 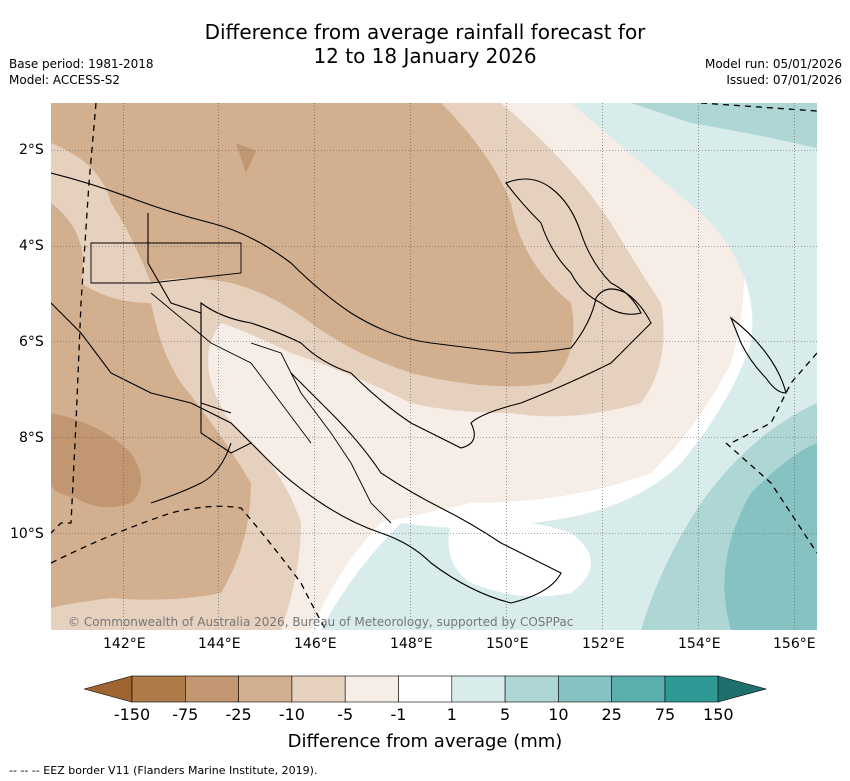 What do you see at coordinates (573, 246) in the screenshot?
I see `coastline-new-britain` at bounding box center [573, 246].